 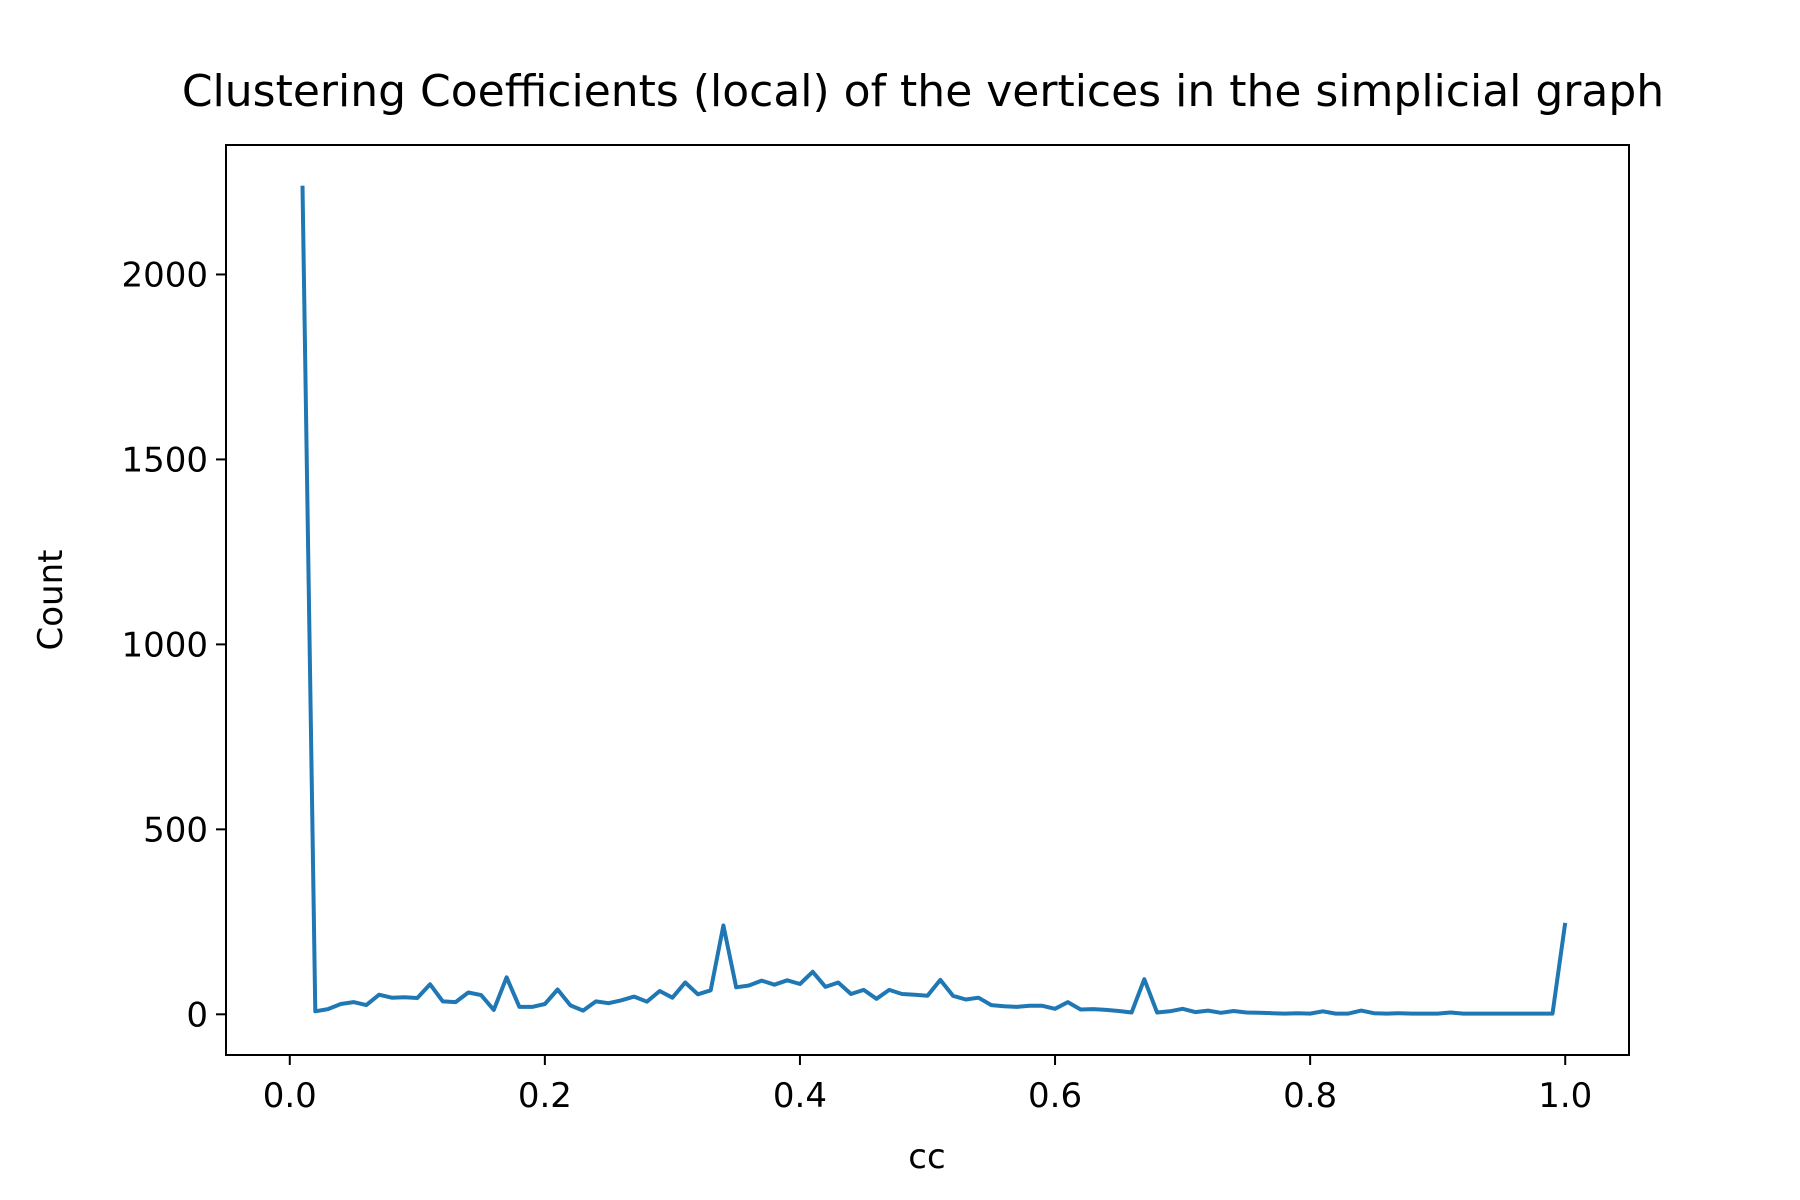 I want to click on x-tick-label: 0.8, so click(x=1310, y=1096).